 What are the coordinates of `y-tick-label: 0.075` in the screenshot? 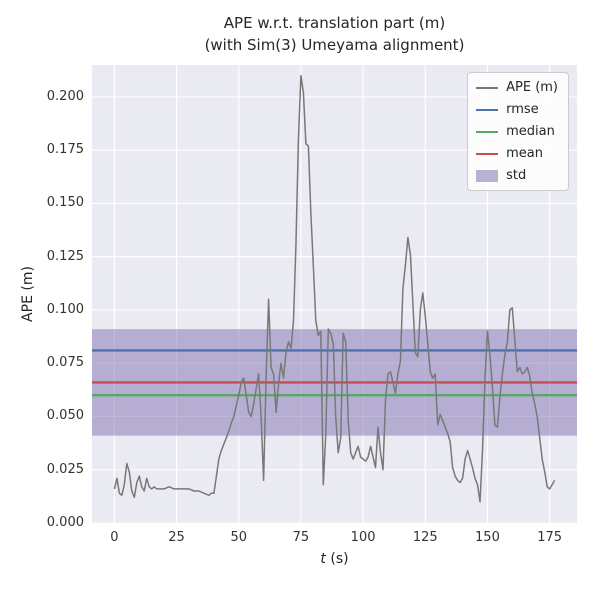 It's located at (65, 363).